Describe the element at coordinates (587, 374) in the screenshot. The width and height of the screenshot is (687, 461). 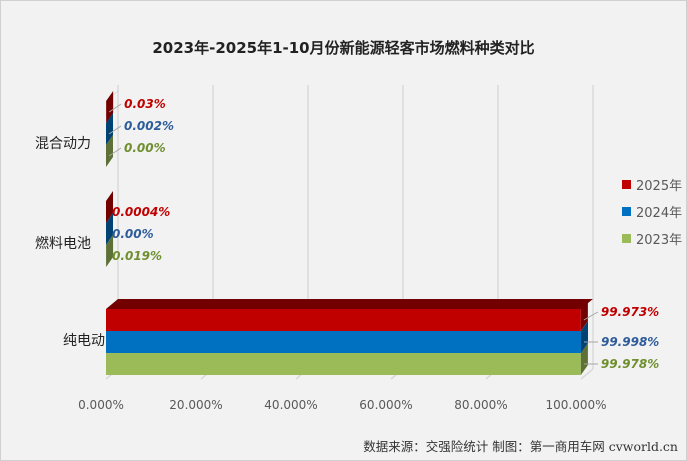
I see `gridline-floor` at that location.